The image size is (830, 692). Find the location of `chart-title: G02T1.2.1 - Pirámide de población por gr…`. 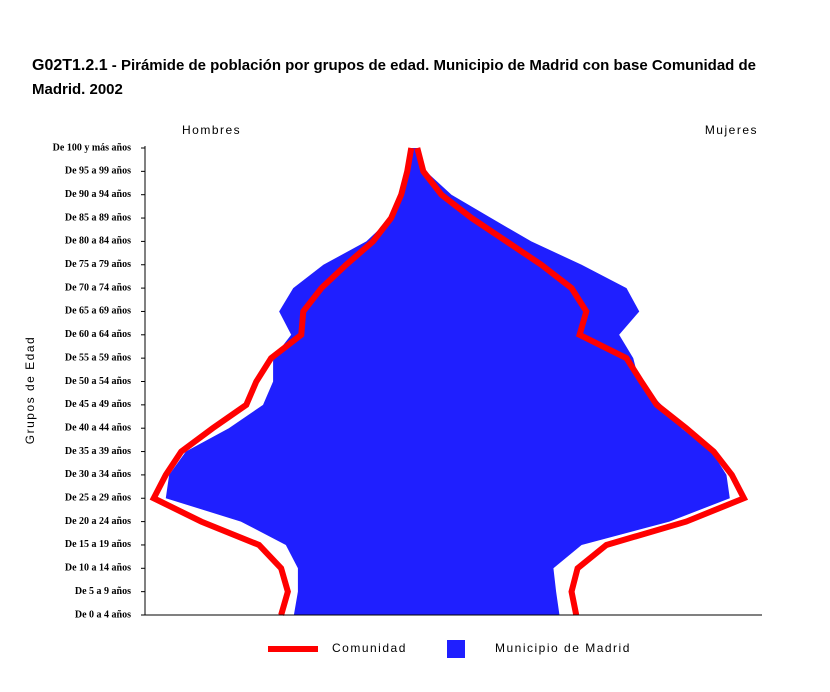

chart-title: G02T1.2.1 - Pirámide de población por gr… is located at coordinates (419, 78).